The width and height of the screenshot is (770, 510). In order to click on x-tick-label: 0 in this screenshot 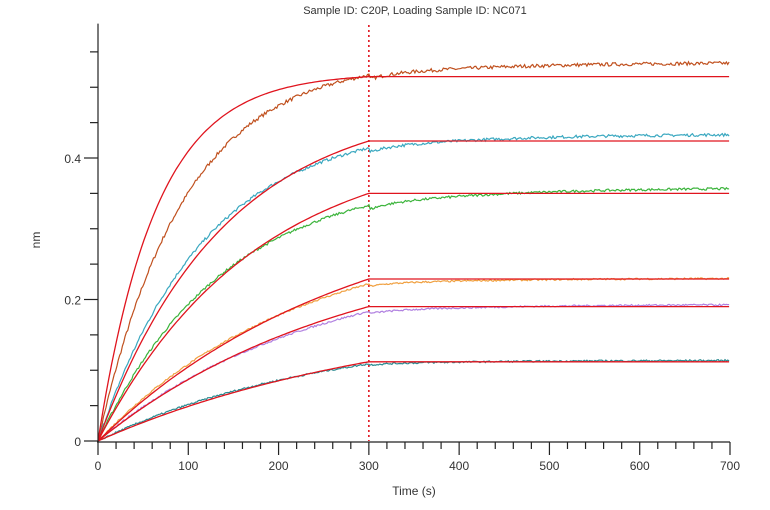, I will do `click(98, 466)`.